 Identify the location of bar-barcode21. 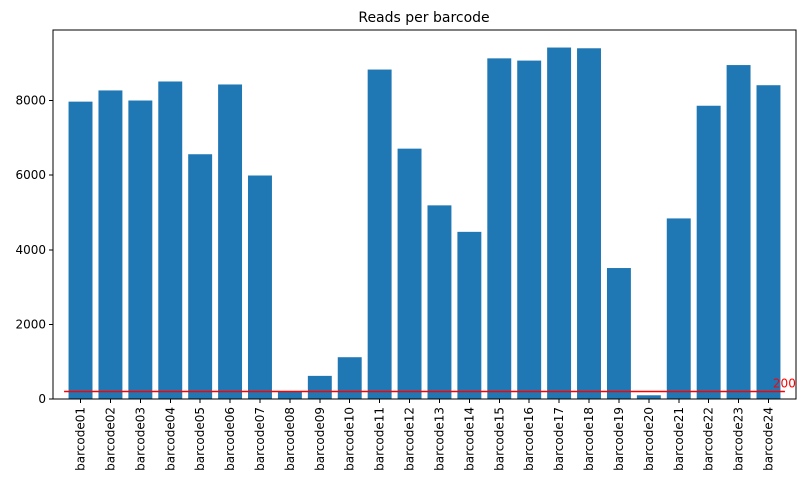
(678, 308).